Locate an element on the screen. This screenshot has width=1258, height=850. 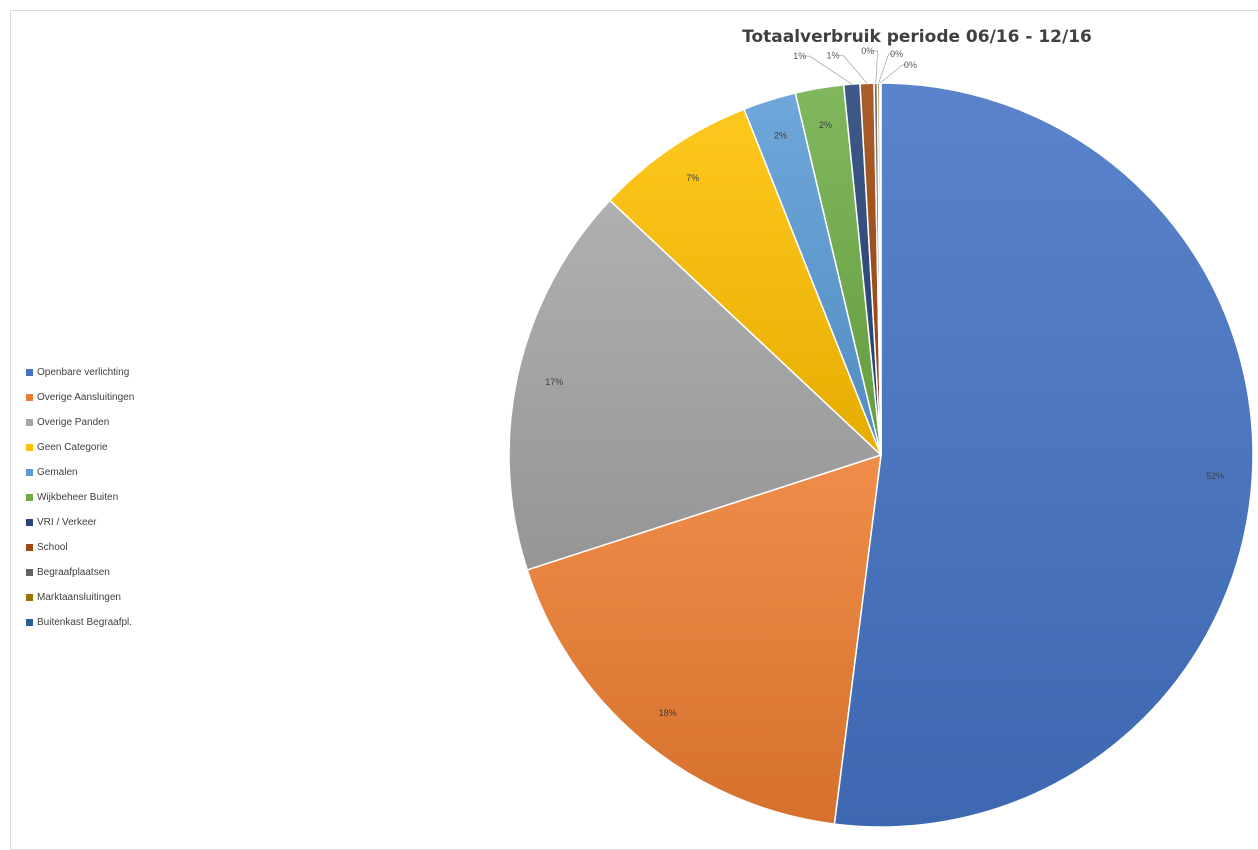
legend-item: VRI / Verkeer is located at coordinates (80, 522).